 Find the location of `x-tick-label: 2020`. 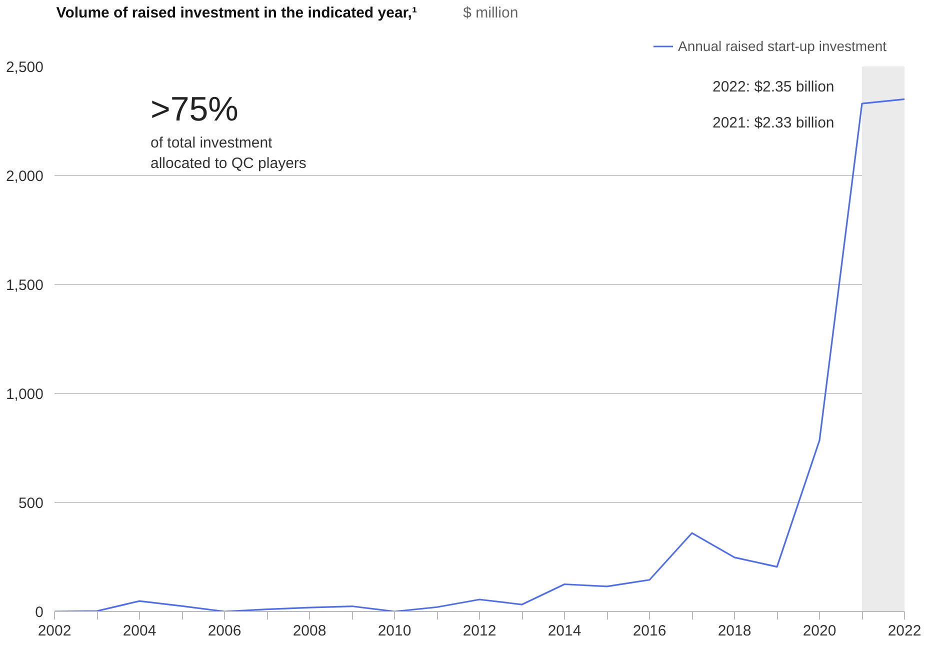

x-tick-label: 2020 is located at coordinates (819, 631).